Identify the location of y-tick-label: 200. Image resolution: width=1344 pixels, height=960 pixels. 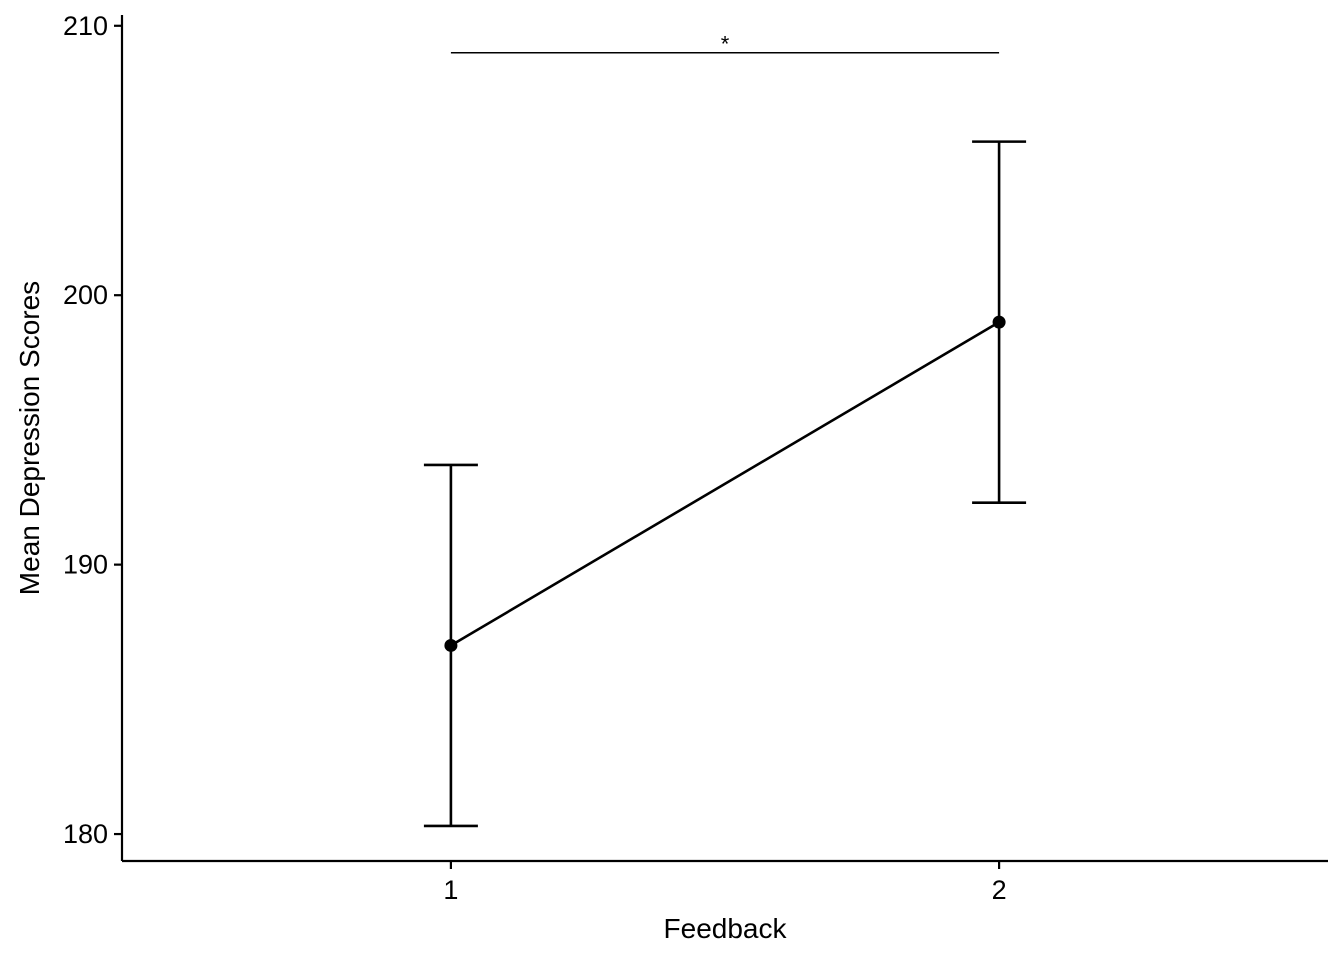
(85, 295).